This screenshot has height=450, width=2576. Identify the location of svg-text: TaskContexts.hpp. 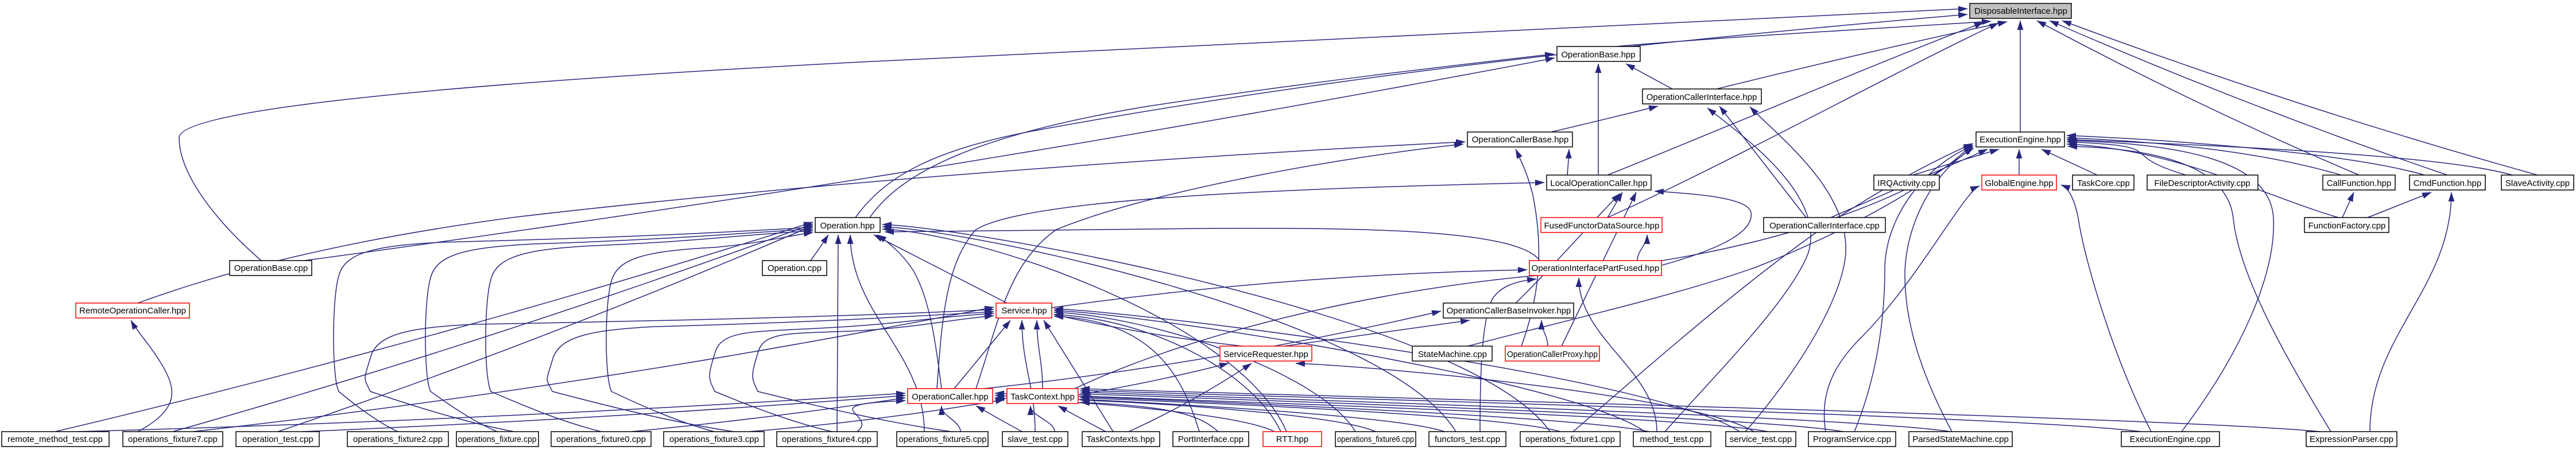
(1120, 439).